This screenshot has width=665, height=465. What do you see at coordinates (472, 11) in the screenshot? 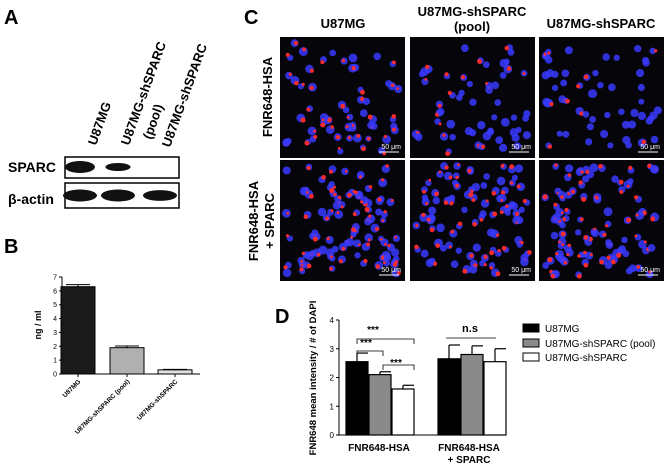
I see `col-label-pool: U87MG-shSPARC` at bounding box center [472, 11].